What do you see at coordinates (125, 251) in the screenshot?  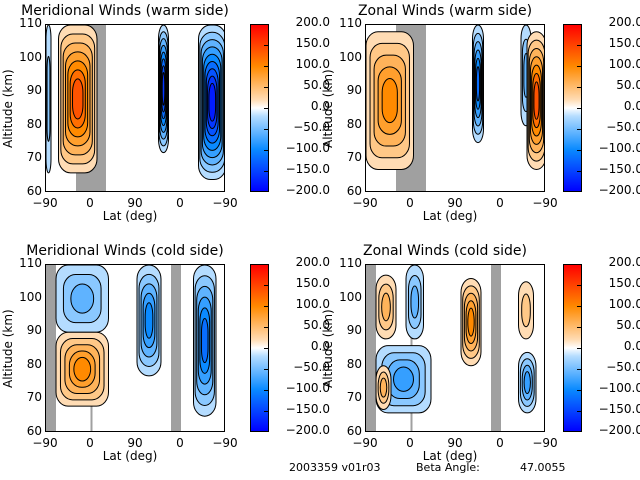 I see `chart-title: Meridional Winds (cold side)` at bounding box center [125, 251].